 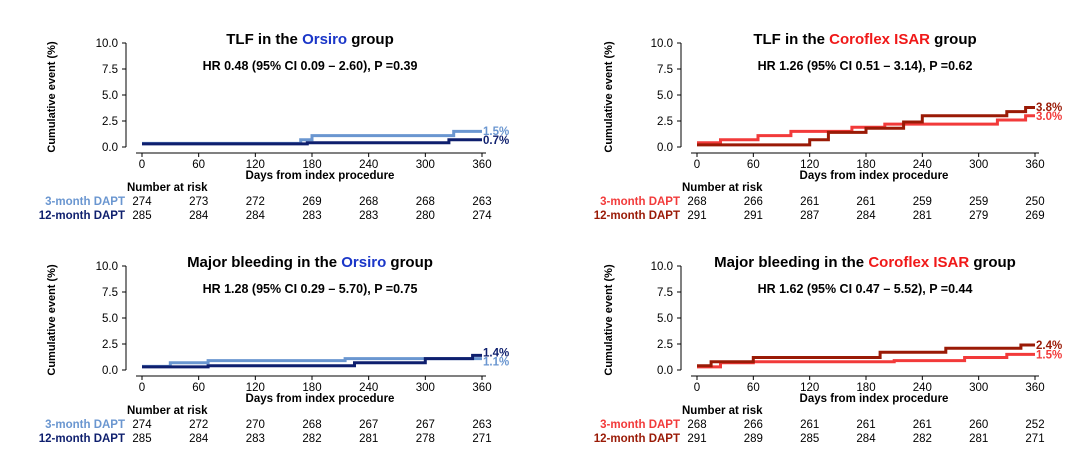 What do you see at coordinates (255, 425) in the screenshot?
I see `risk-count: 270` at bounding box center [255, 425].